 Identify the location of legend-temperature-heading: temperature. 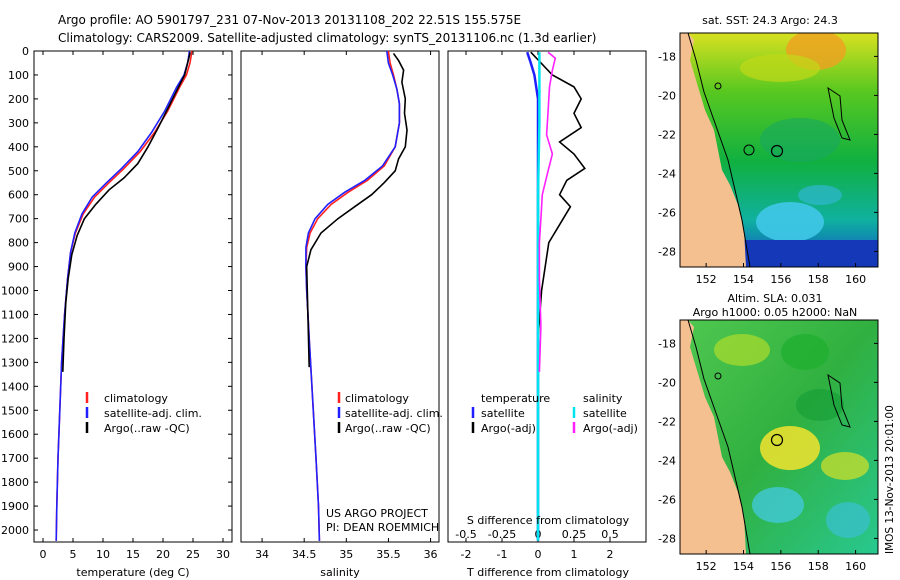
(515, 398).